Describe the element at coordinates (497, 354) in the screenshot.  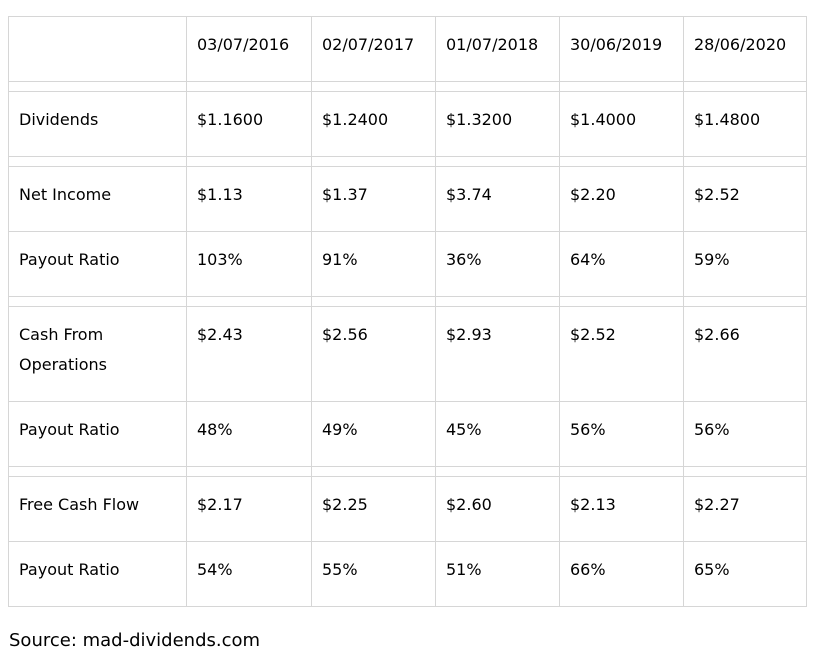
I see `cell: $2.93` at that location.